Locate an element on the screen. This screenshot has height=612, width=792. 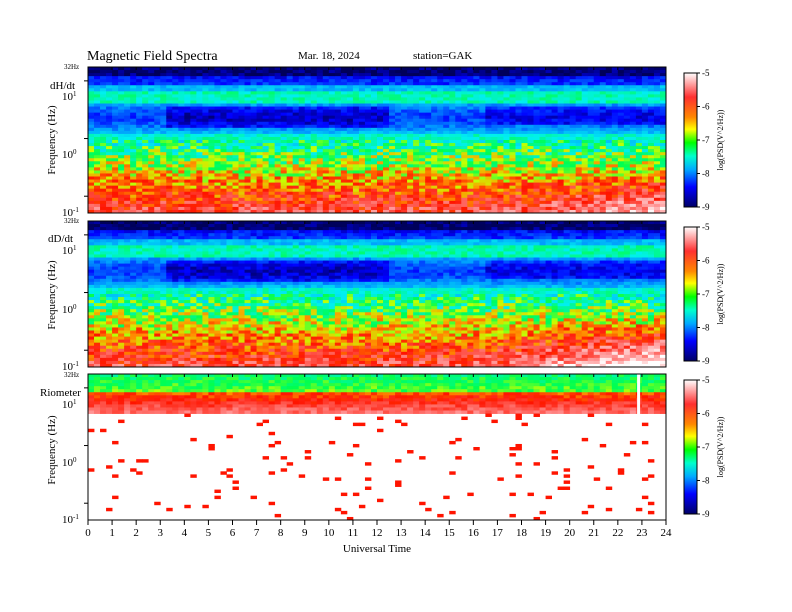
y-tick-label: 10-1 is located at coordinates (70, 519).